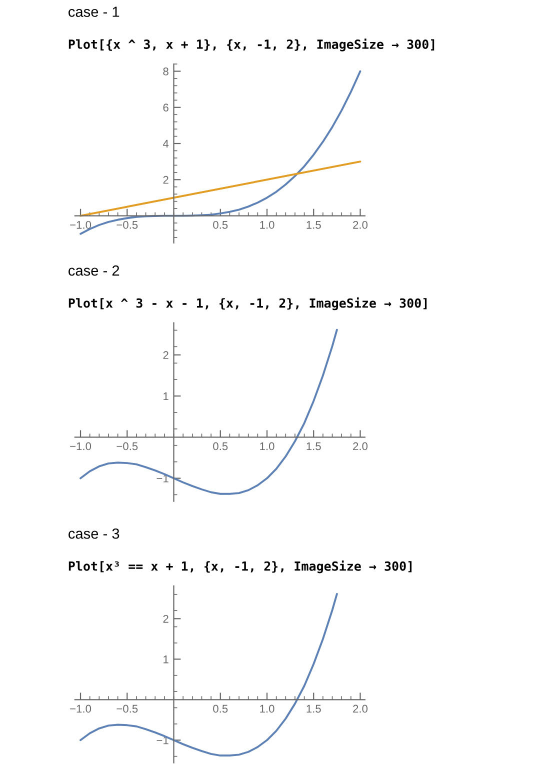 The height and width of the screenshot is (776, 539). Describe the element at coordinates (165, 108) in the screenshot. I see `y-tick-label: 6` at that location.